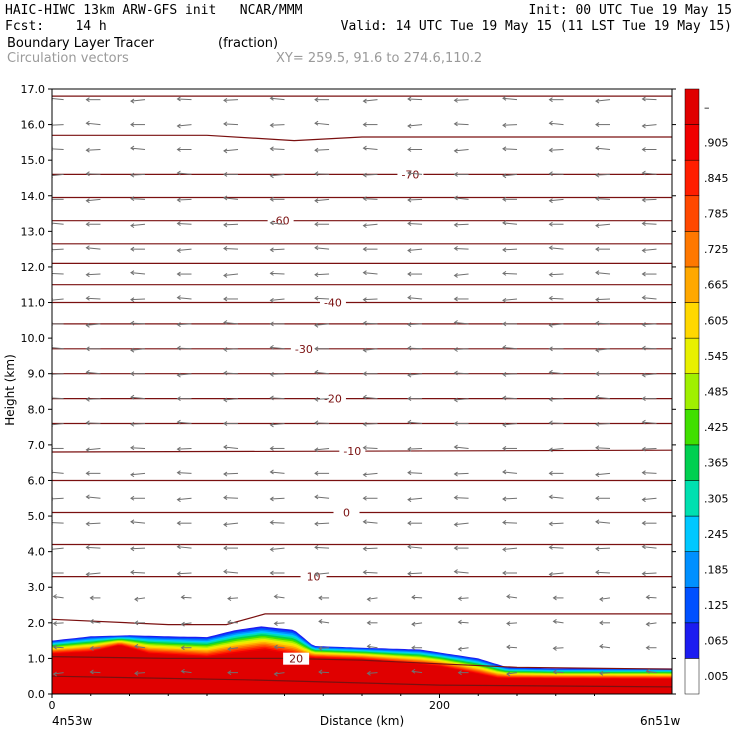 This screenshot has width=740, height=740. Describe the element at coordinates (281, 221) in the screenshot. I see `contour-label: -60` at that location.